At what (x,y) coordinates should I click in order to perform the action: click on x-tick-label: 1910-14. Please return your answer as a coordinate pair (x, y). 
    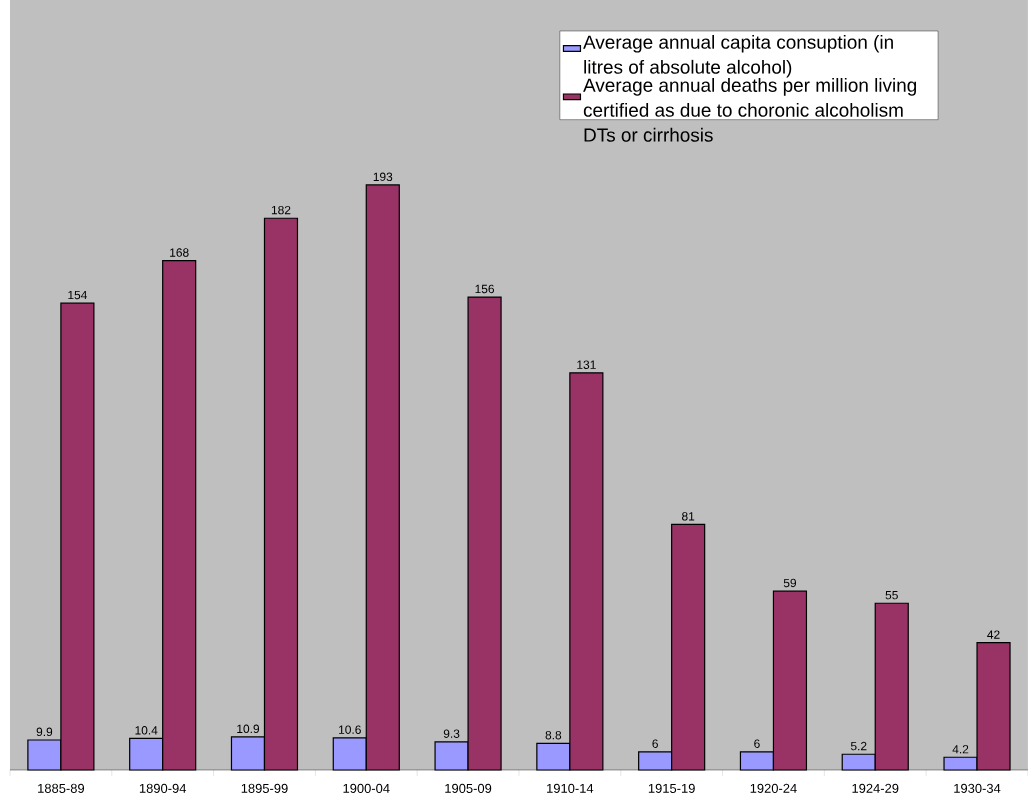
    Looking at the image, I should click on (570, 788).